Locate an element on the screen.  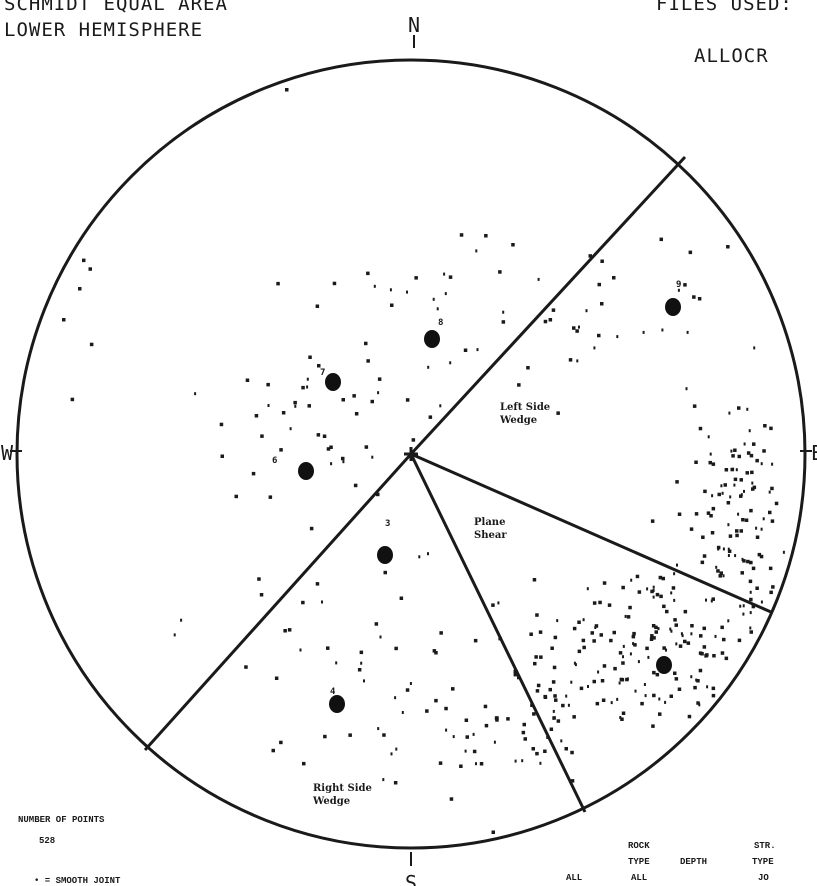
cluster-label-3: 3 is located at coordinates (387, 524).